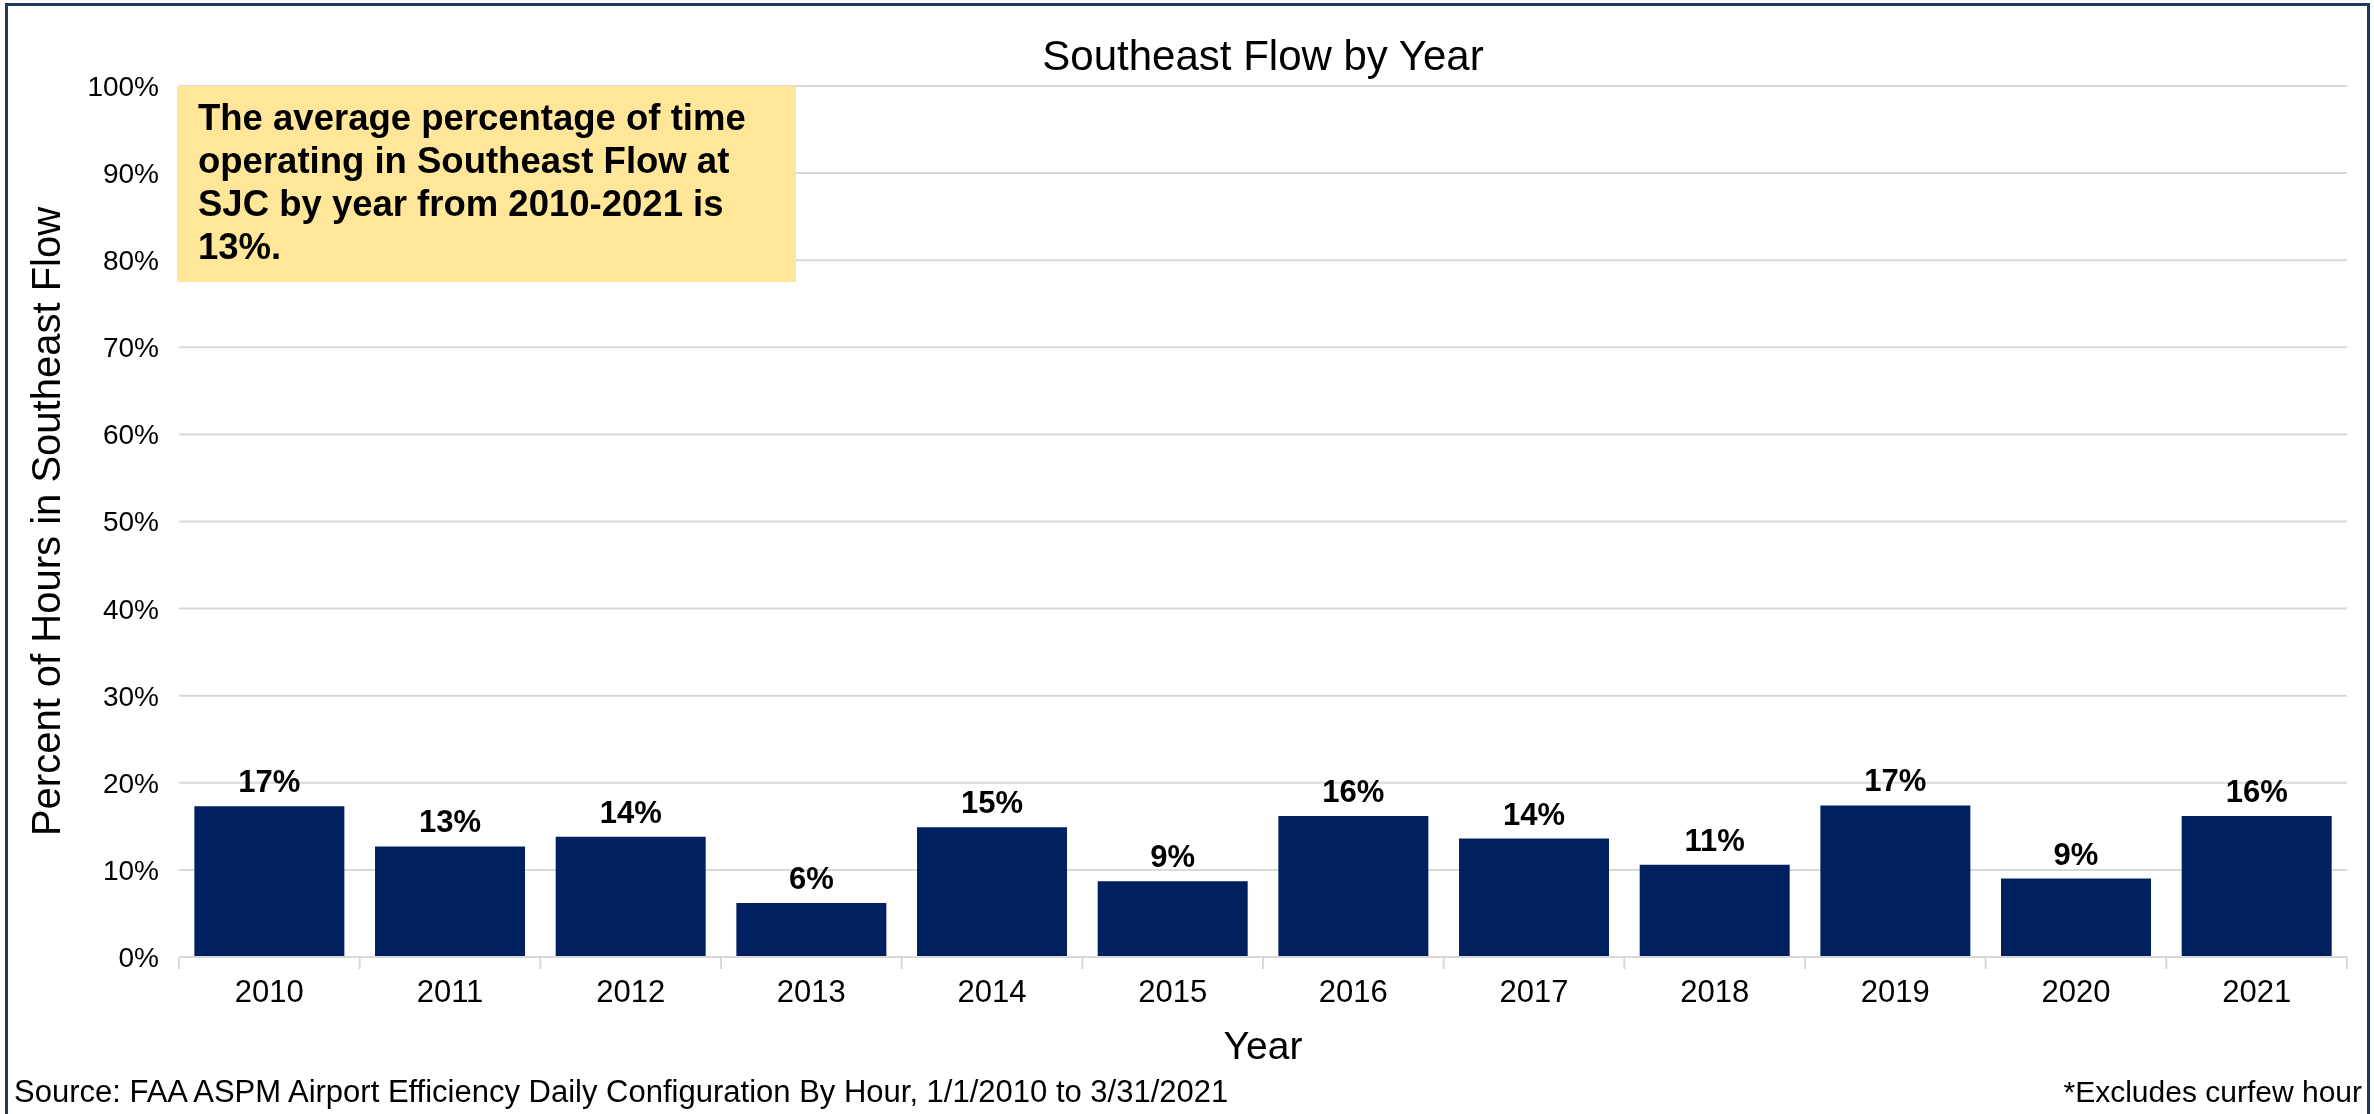 The height and width of the screenshot is (1114, 2374). Describe the element at coordinates (631, 991) in the screenshot. I see `x-tick-label: 2012` at that location.